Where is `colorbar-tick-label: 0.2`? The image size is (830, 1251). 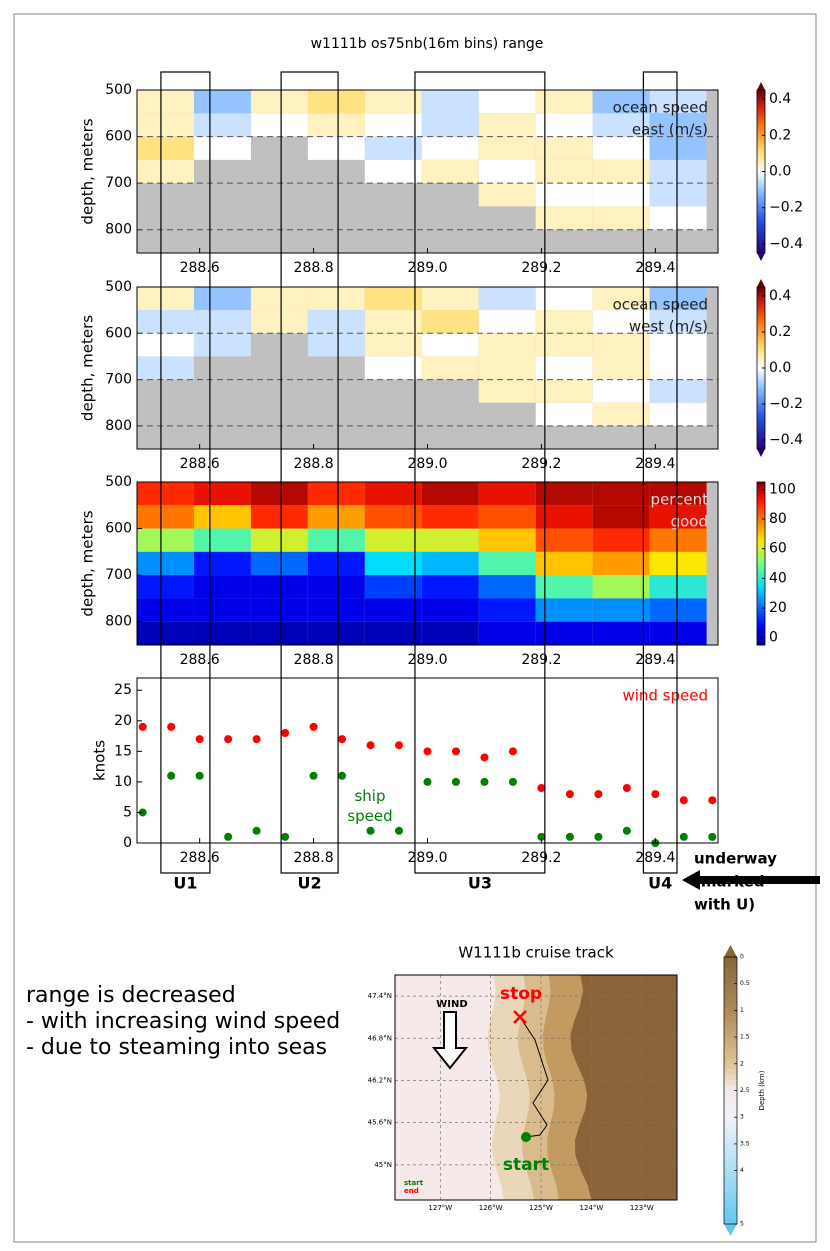 colorbar-tick-label: 0.2 is located at coordinates (780, 135).